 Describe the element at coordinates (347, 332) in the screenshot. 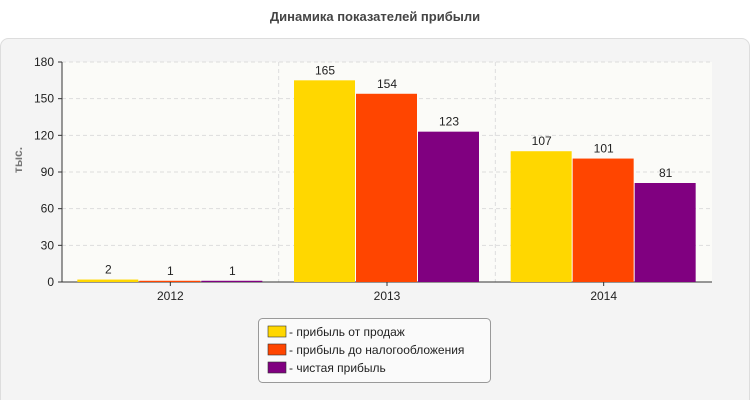

I see `legend-label: - прибыль от продаж` at that location.